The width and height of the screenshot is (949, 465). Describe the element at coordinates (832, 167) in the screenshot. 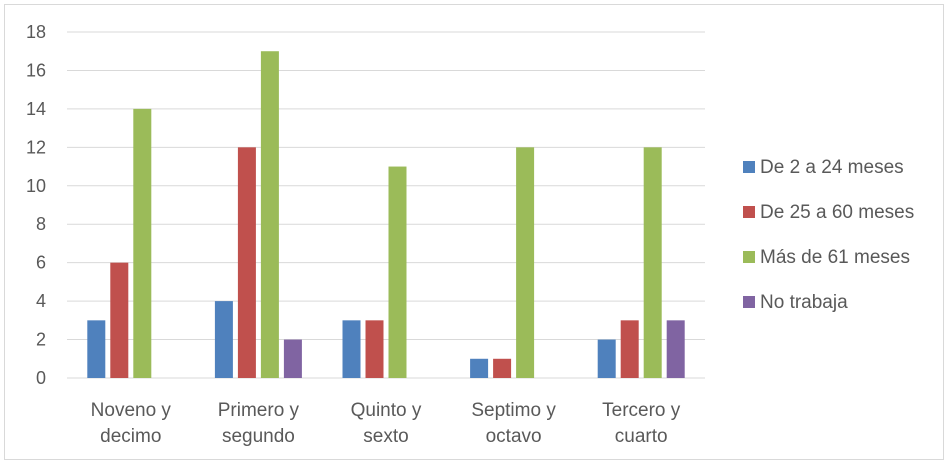

I see `legend-label: De 2 a 24 meses` at that location.